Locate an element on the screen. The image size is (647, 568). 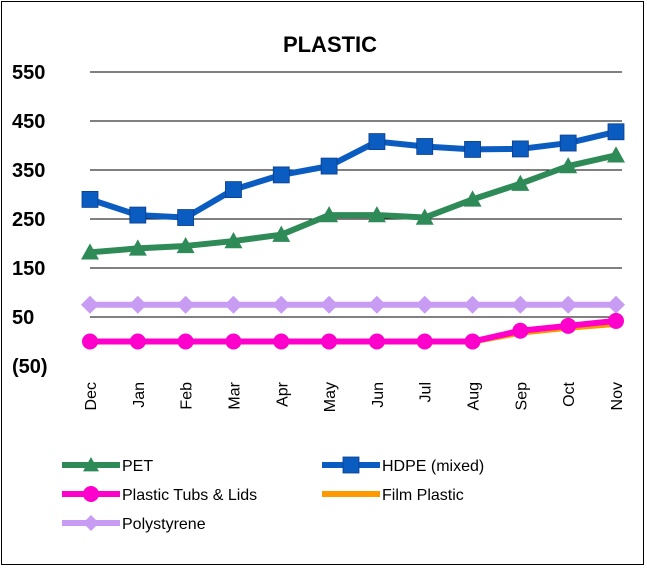
legend-item: PET is located at coordinates (107, 466).